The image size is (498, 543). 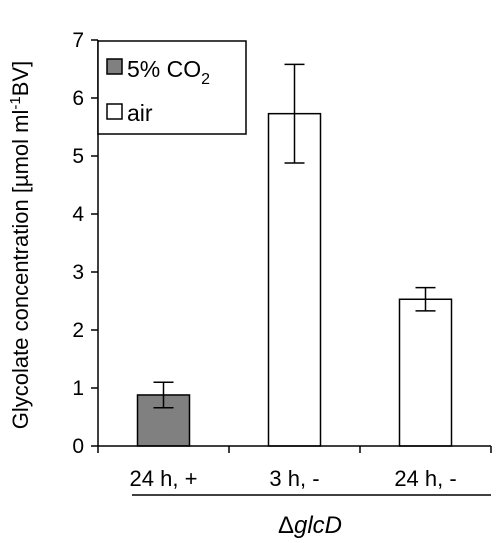 I want to click on category-labels: 24 h, + 3 h, - 24 h, -, so click(x=293, y=478).